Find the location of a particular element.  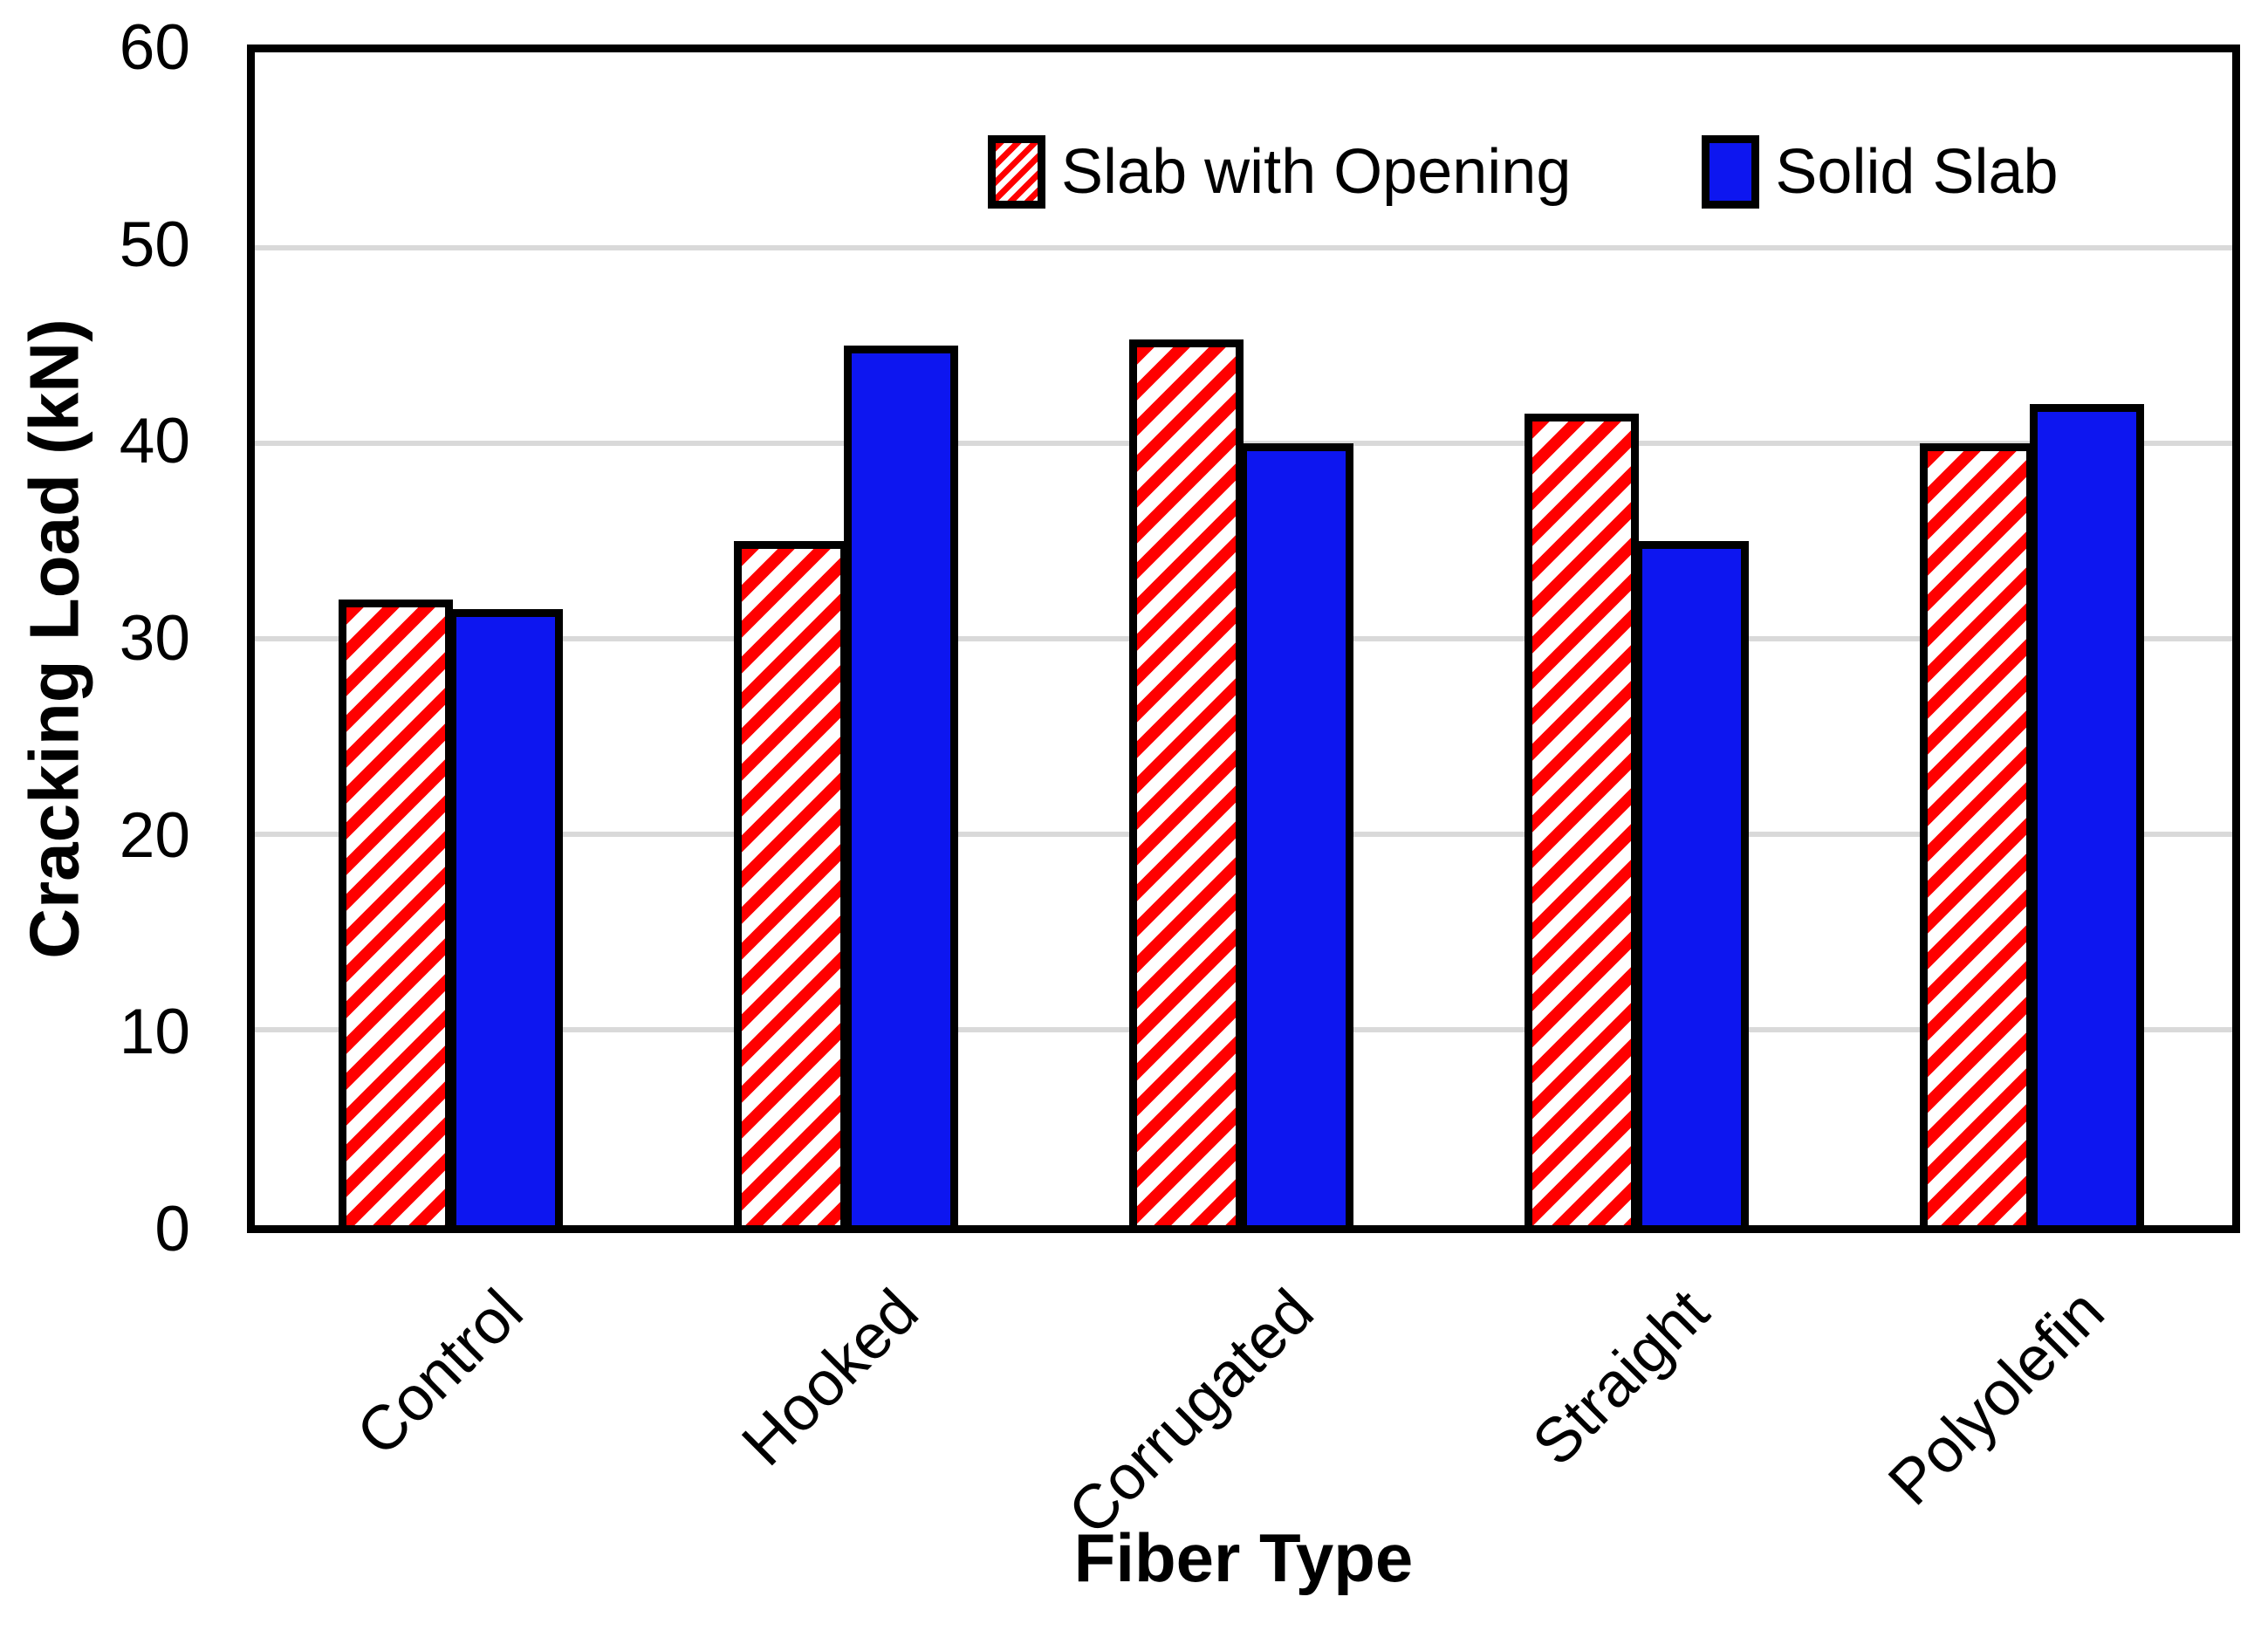

bar-solid-slab-polyolefin is located at coordinates (2087, 819).